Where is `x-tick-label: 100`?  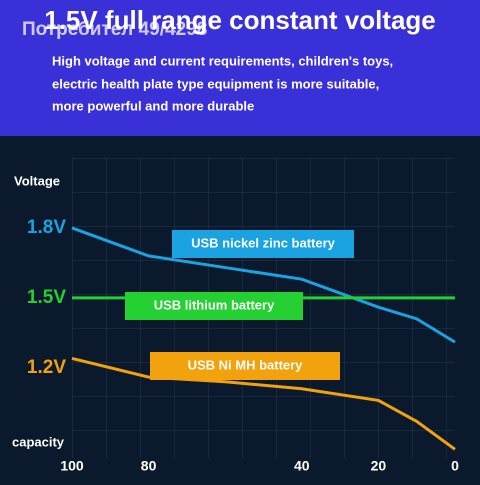
x-tick-label: 100 is located at coordinates (72, 466).